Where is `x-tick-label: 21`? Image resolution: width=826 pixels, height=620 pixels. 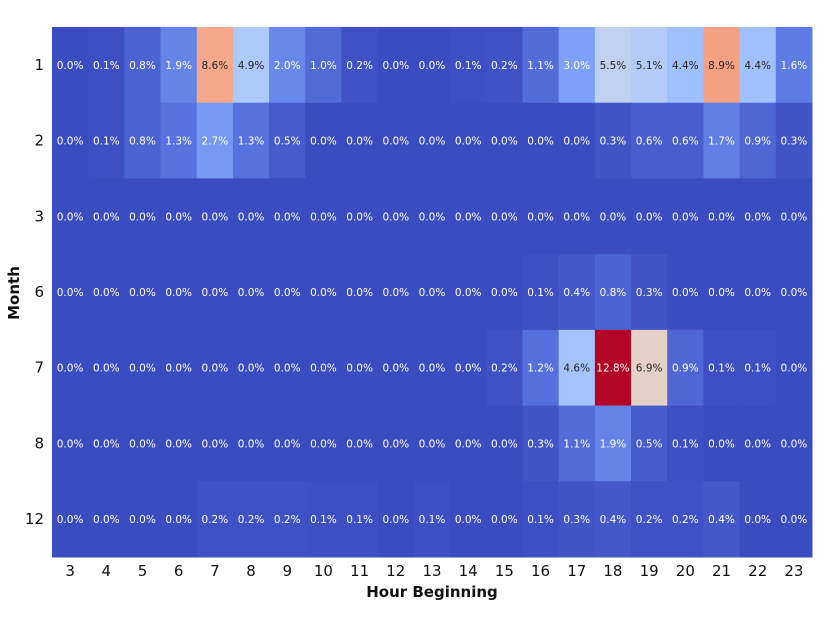 x-tick-label: 21 is located at coordinates (721, 571).